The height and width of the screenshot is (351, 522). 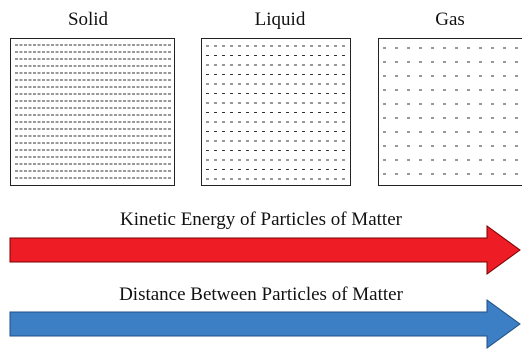 I want to click on distance-arrow-shape, so click(x=265, y=324).